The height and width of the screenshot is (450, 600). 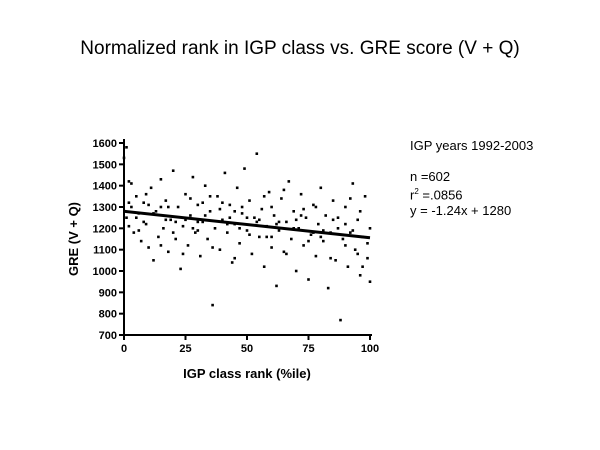 What do you see at coordinates (471, 193) in the screenshot?
I see `stats-r2: r2 =.0856` at bounding box center [471, 193].